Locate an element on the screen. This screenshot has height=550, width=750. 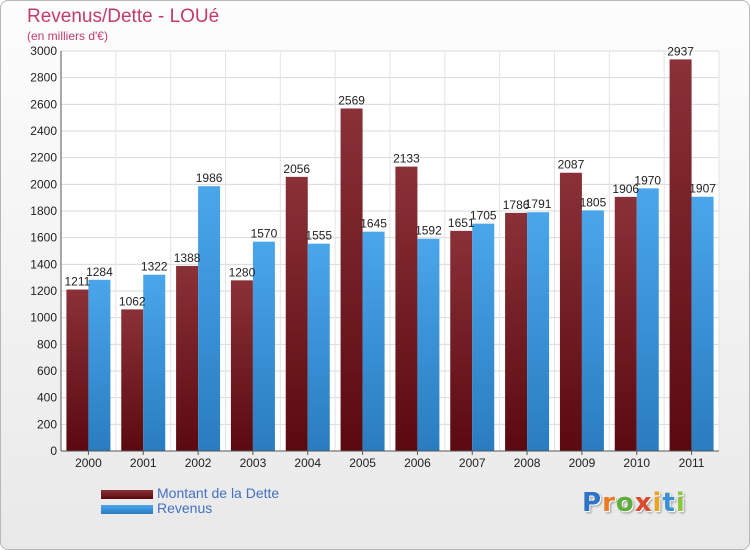
x-tick-label: 2005 is located at coordinates (362, 463).